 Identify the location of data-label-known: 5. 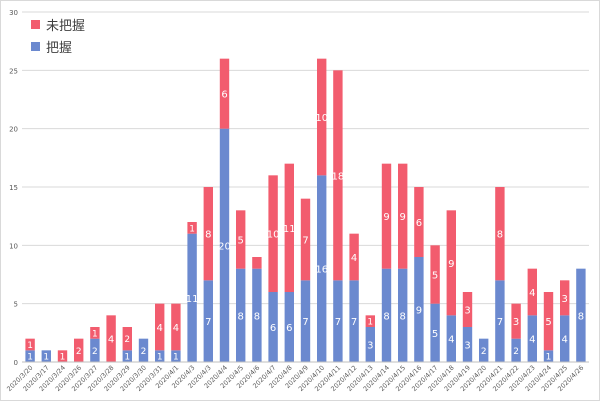
(435, 334).